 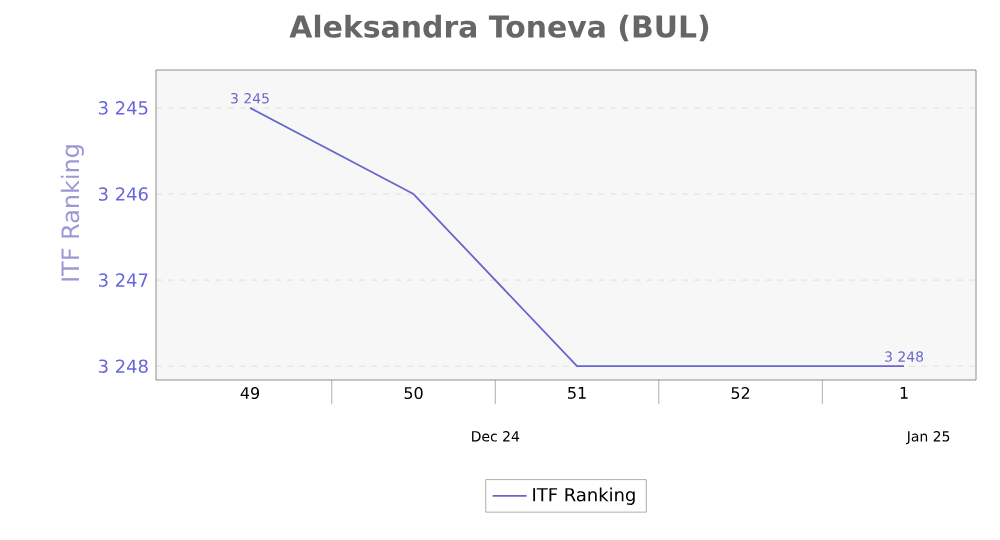 I want to click on legend-label: ITF Ranking, so click(x=584, y=496).